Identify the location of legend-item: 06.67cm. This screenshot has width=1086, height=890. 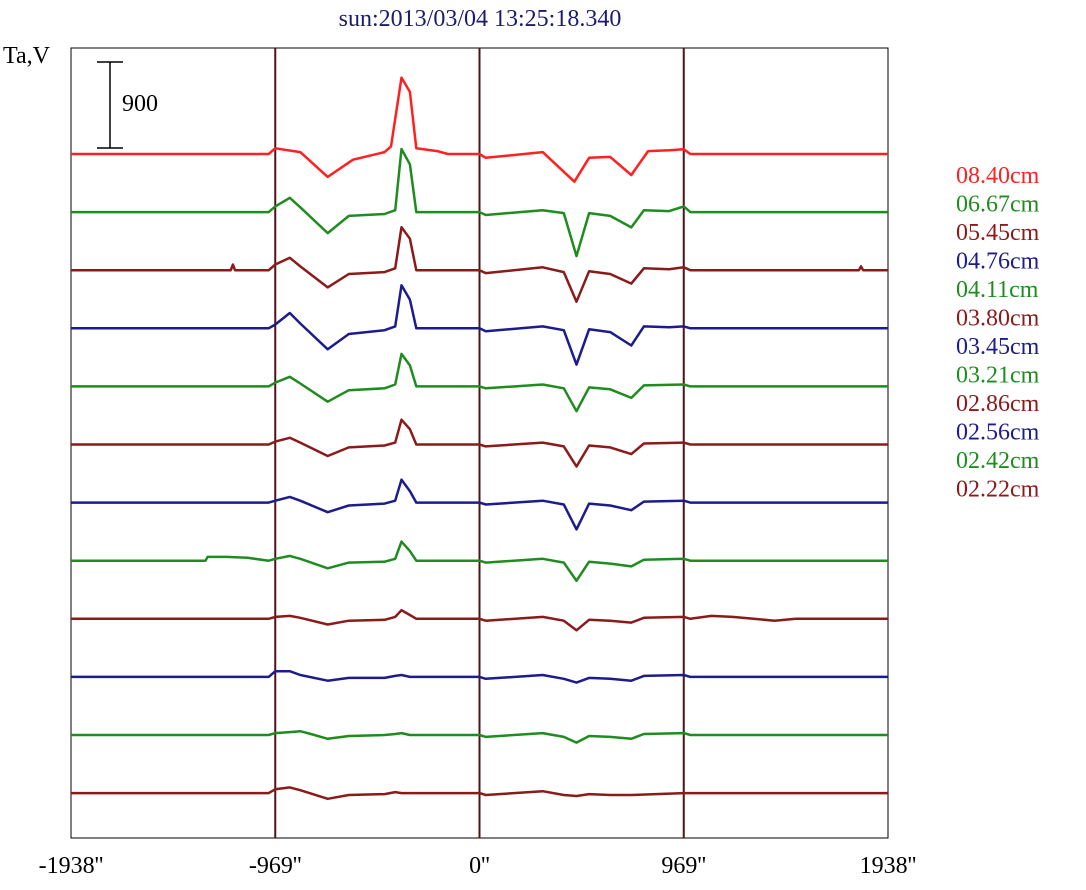
(998, 205).